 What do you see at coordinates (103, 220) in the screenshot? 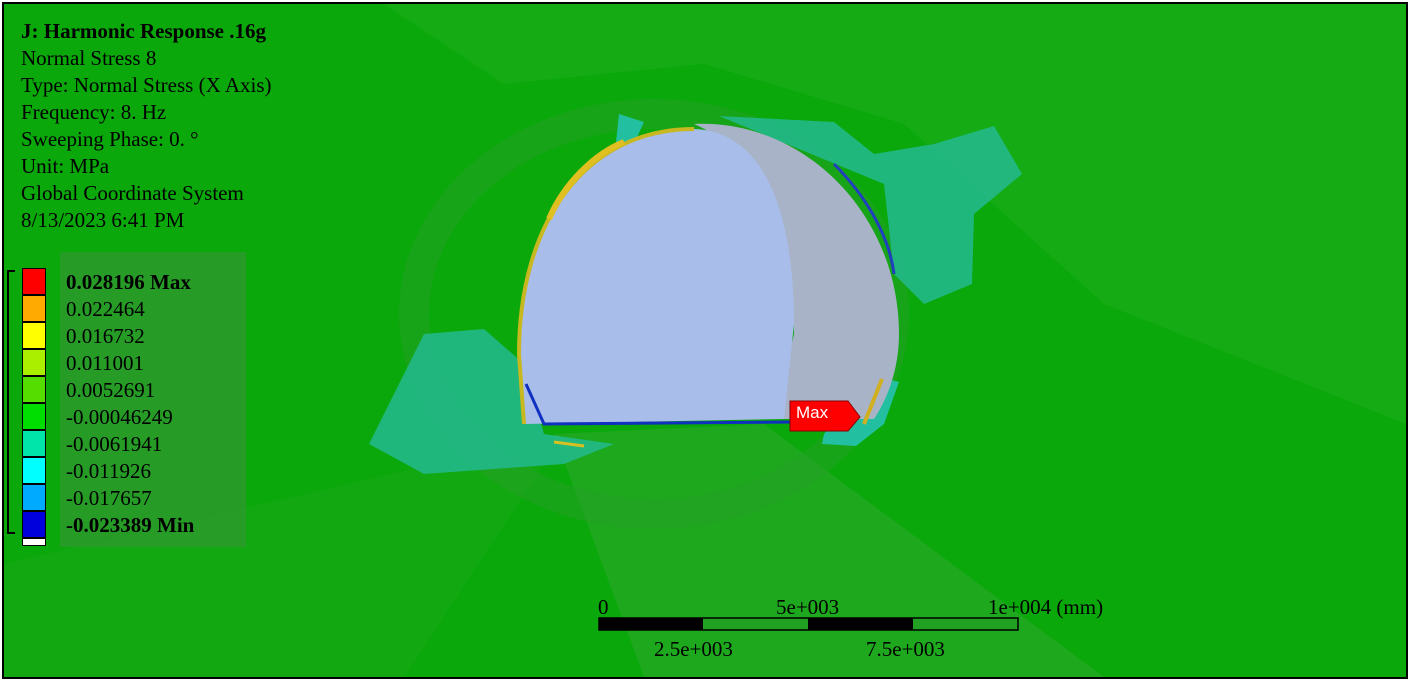
I see `result-timestamp: 8/13/2023 6:41 PM` at bounding box center [103, 220].